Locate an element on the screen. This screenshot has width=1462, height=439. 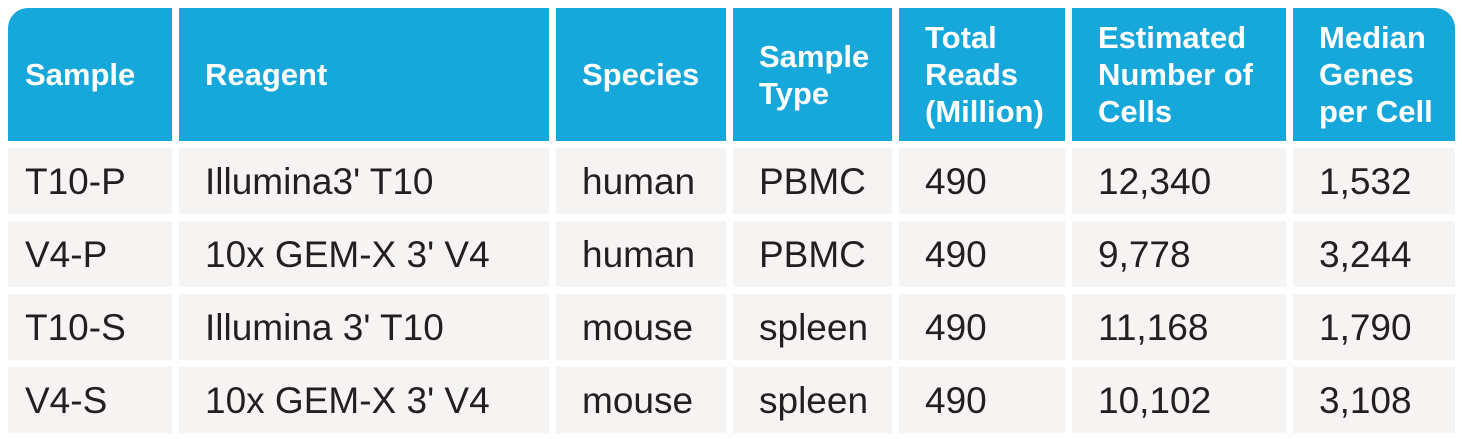
cell-estimated-cells: 12,340 is located at coordinates (1179, 181).